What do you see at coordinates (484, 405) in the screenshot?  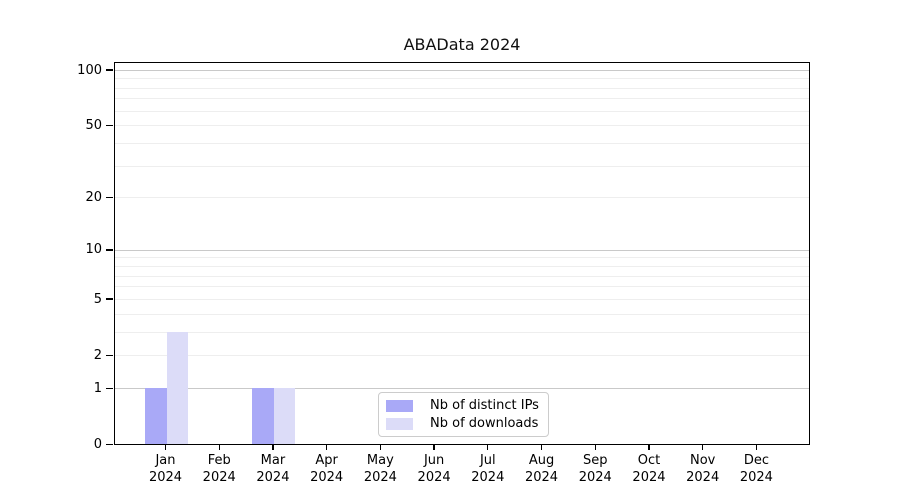 I see `legend-label-distinct-ips: Nb of distinct IPs` at bounding box center [484, 405].